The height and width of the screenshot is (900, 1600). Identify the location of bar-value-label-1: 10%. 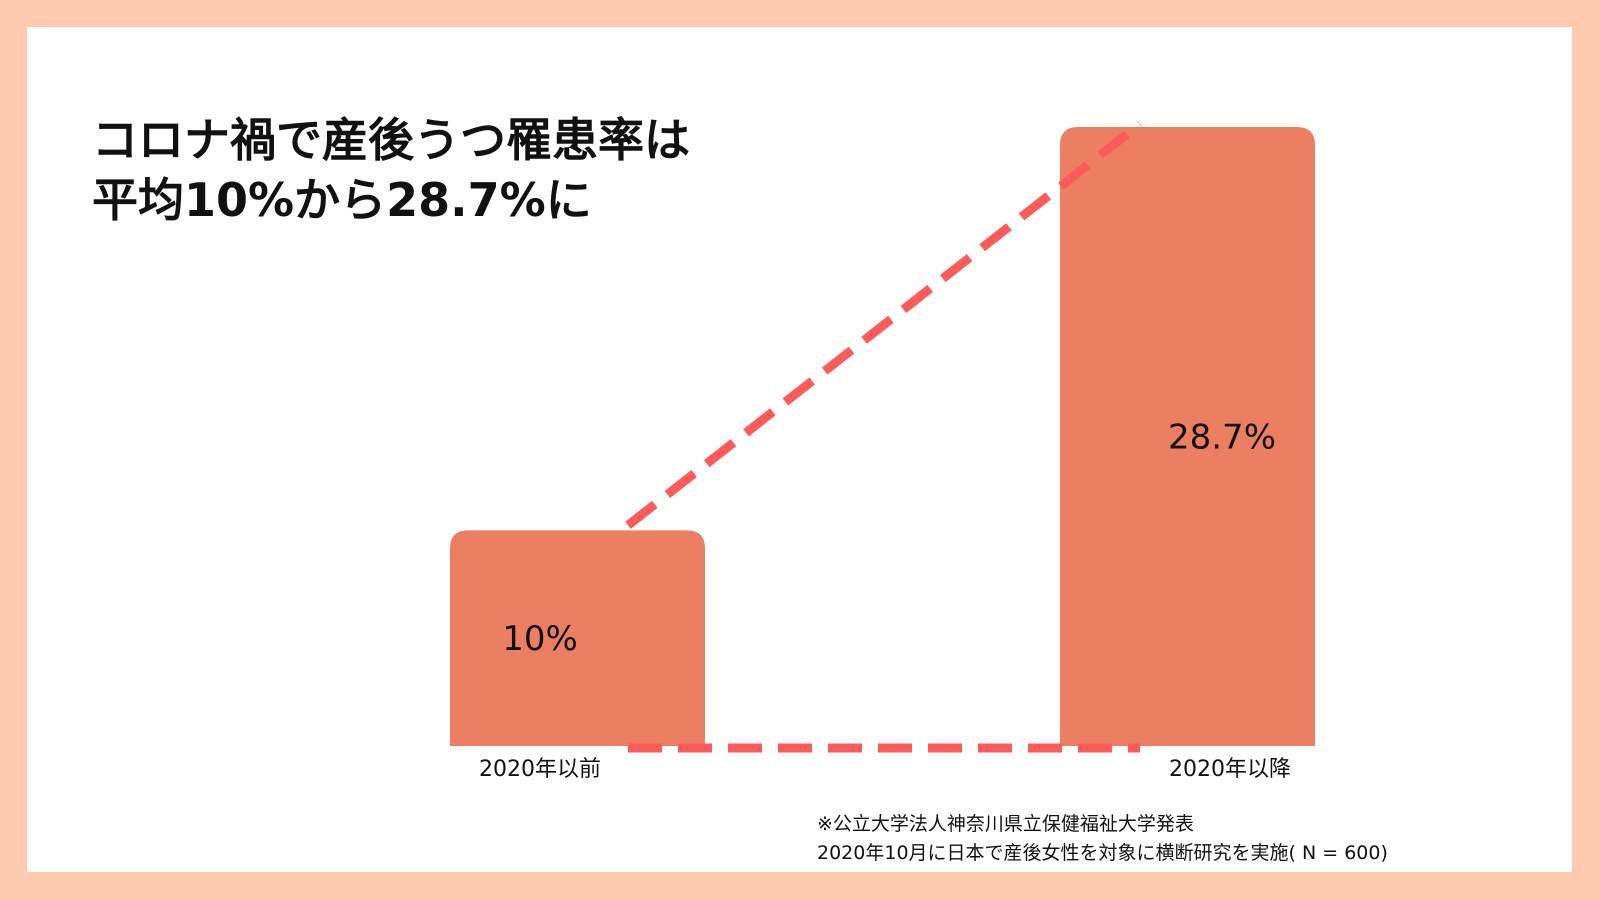
(540, 639).